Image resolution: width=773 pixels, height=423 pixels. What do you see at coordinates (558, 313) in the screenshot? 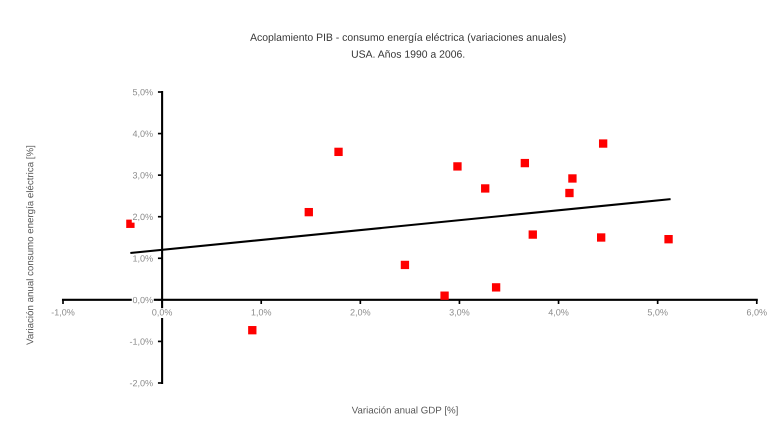
I see `x-tick-label: 4,0%` at bounding box center [558, 313].